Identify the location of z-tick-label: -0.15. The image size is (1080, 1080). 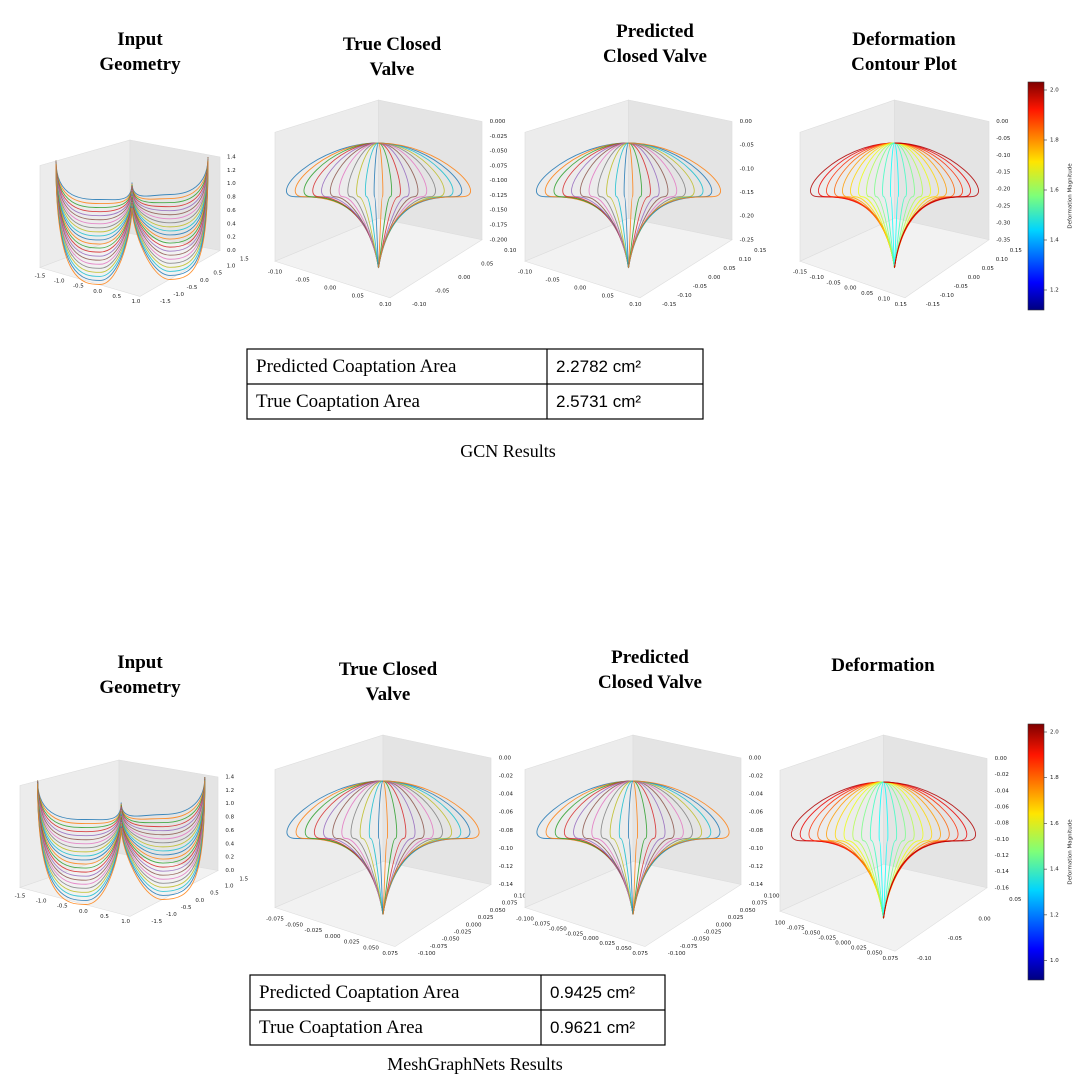
(747, 193).